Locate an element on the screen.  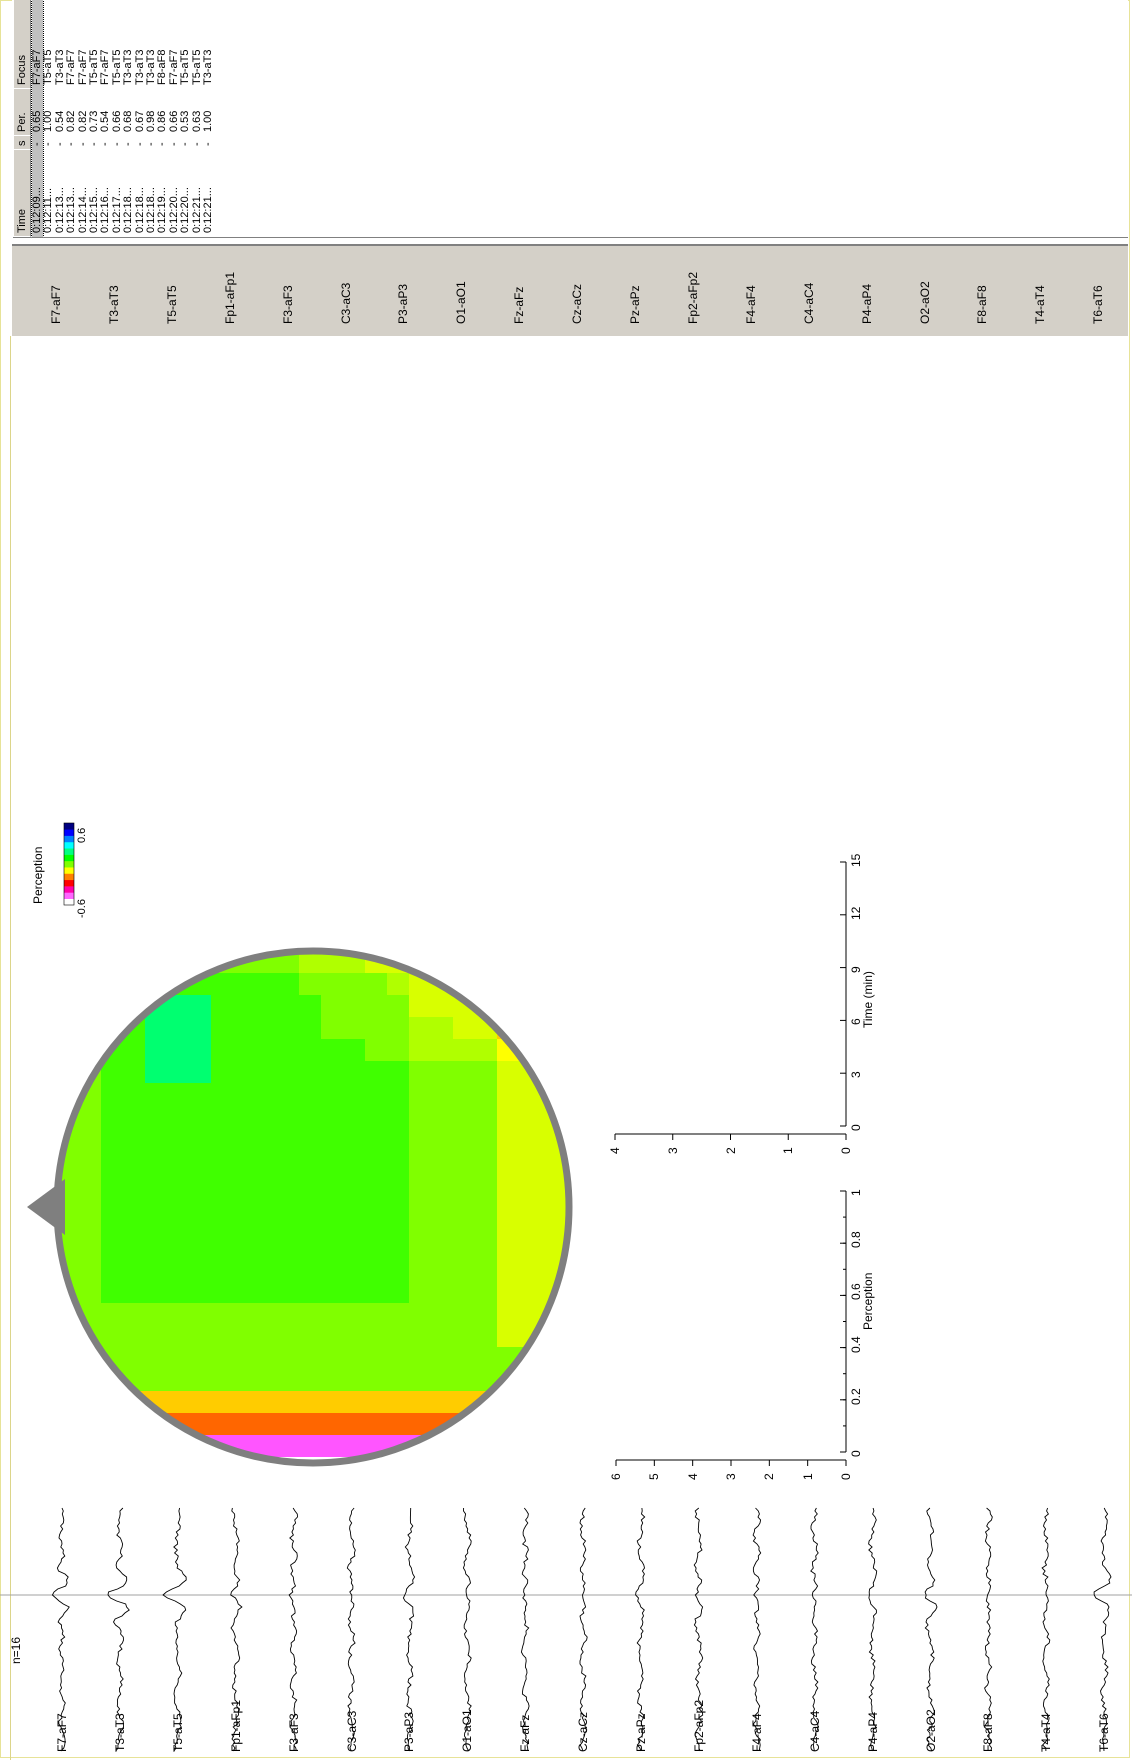
trace-label: Fz-aFz is located at coordinates (525, 1733).